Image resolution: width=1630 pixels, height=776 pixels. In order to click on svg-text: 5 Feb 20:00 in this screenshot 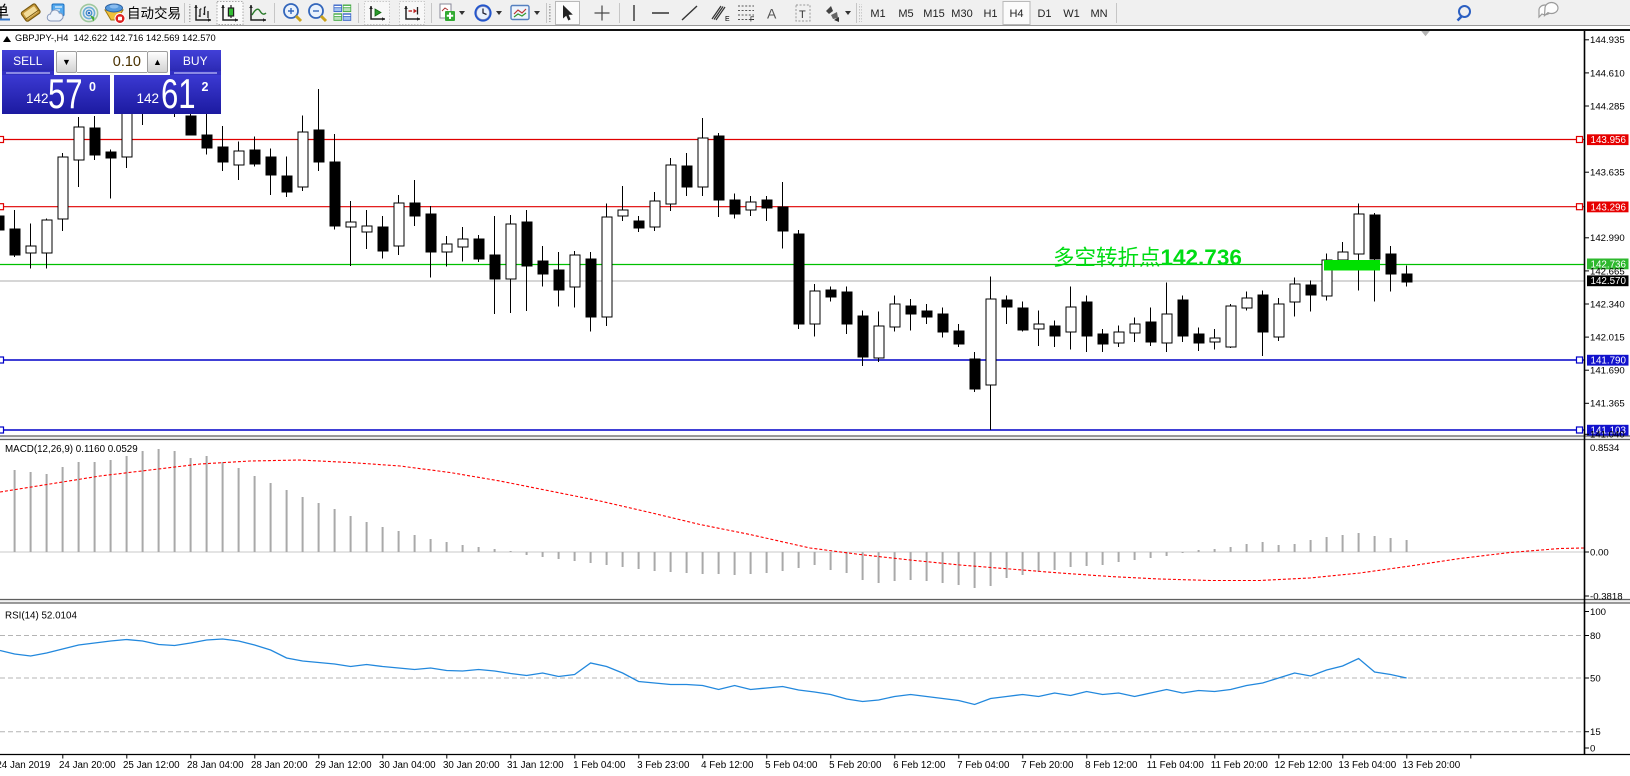, I will do `click(855, 765)`.